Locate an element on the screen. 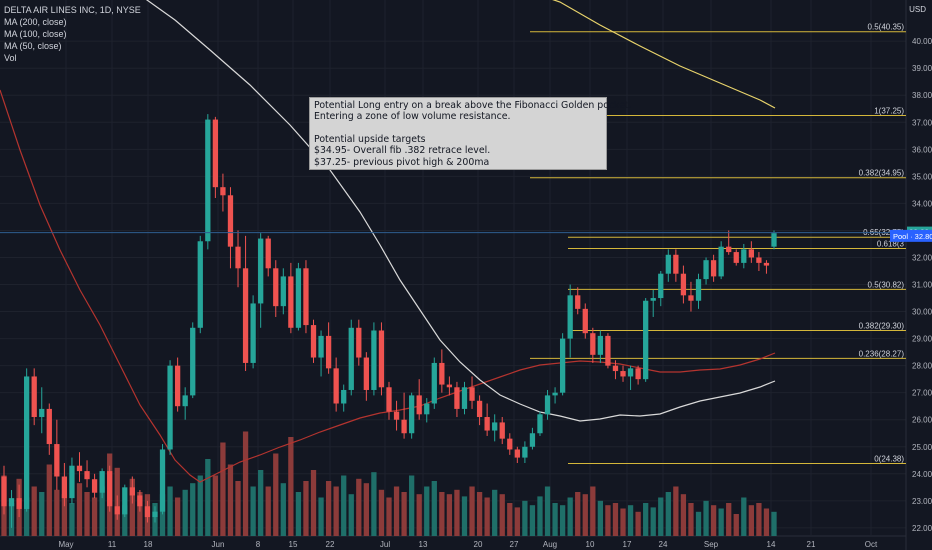 Image resolution: width=932 pixels, height=550 pixels. y-tick-label: 25.00 is located at coordinates (922, 447).